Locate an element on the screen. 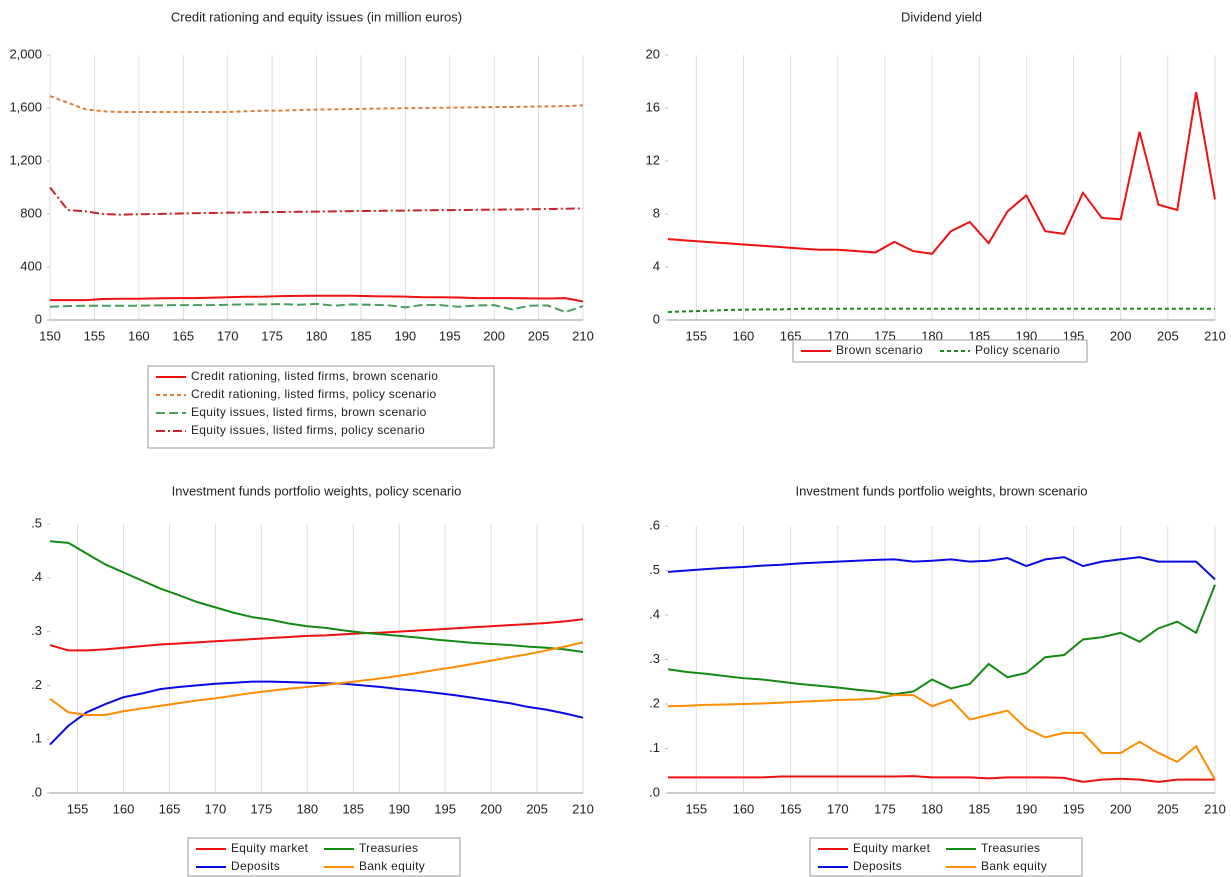 The image size is (1231, 877). legend-label: Deposits is located at coordinates (877, 866).